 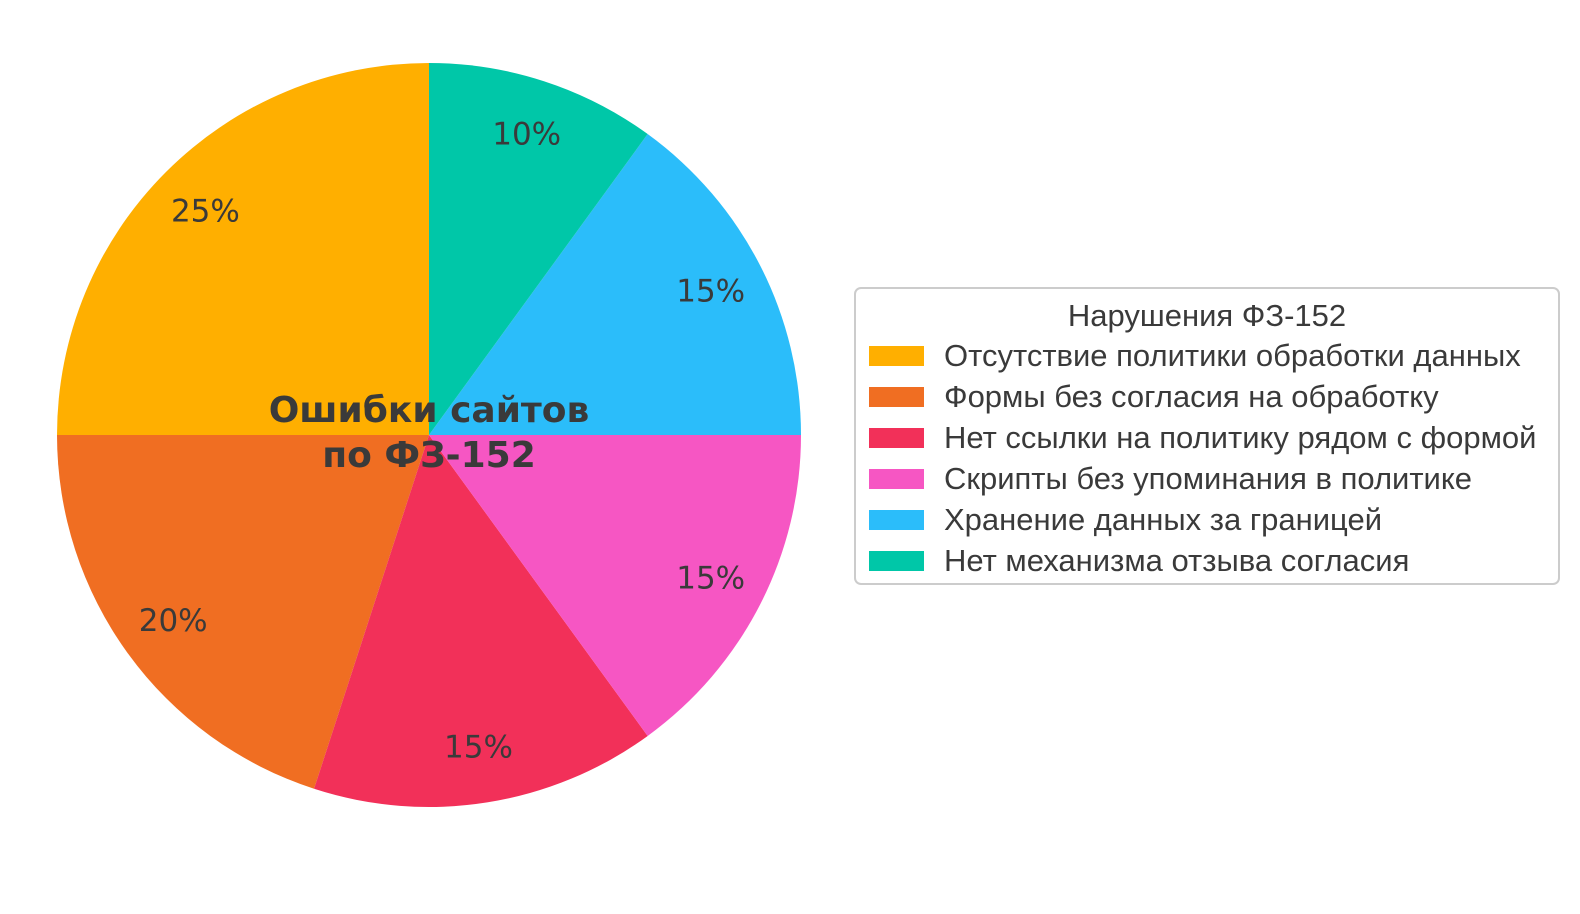 I want to click on pie-slice-pct-label-0: 25%, so click(x=205, y=211).